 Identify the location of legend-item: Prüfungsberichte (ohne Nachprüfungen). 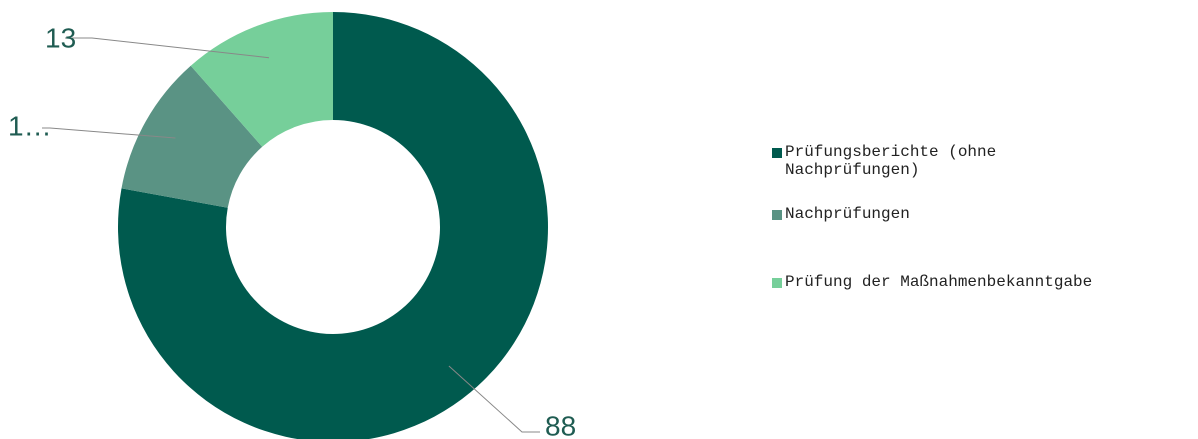
(937, 161).